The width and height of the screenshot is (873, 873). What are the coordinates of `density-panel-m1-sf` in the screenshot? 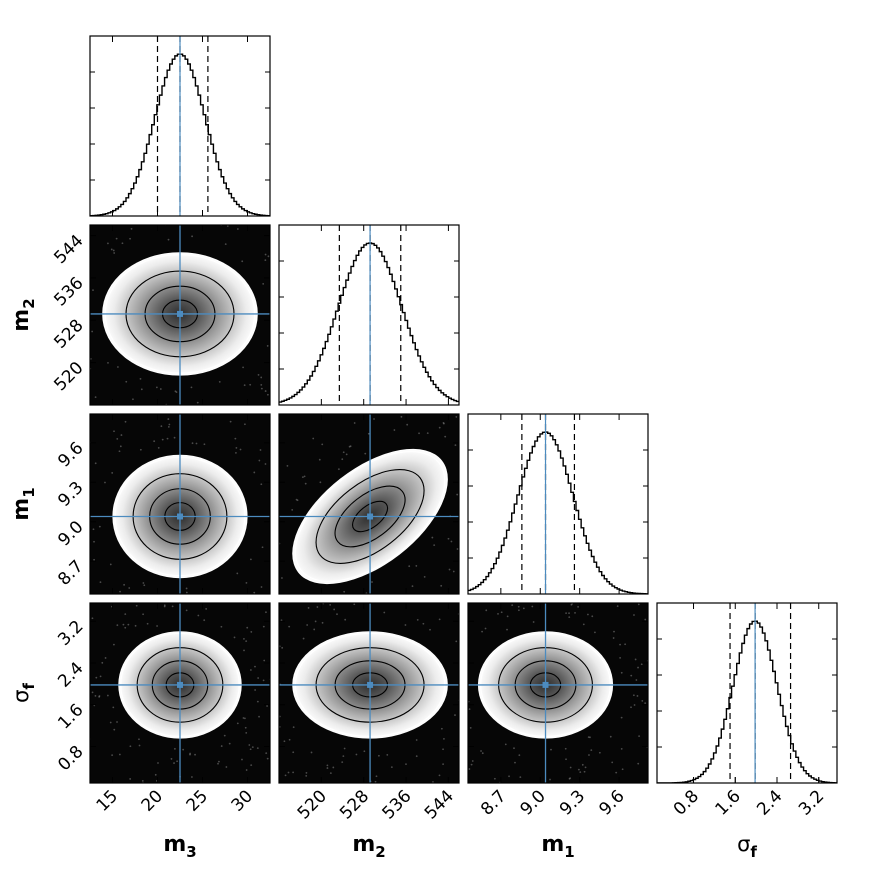 It's located at (565, 684).